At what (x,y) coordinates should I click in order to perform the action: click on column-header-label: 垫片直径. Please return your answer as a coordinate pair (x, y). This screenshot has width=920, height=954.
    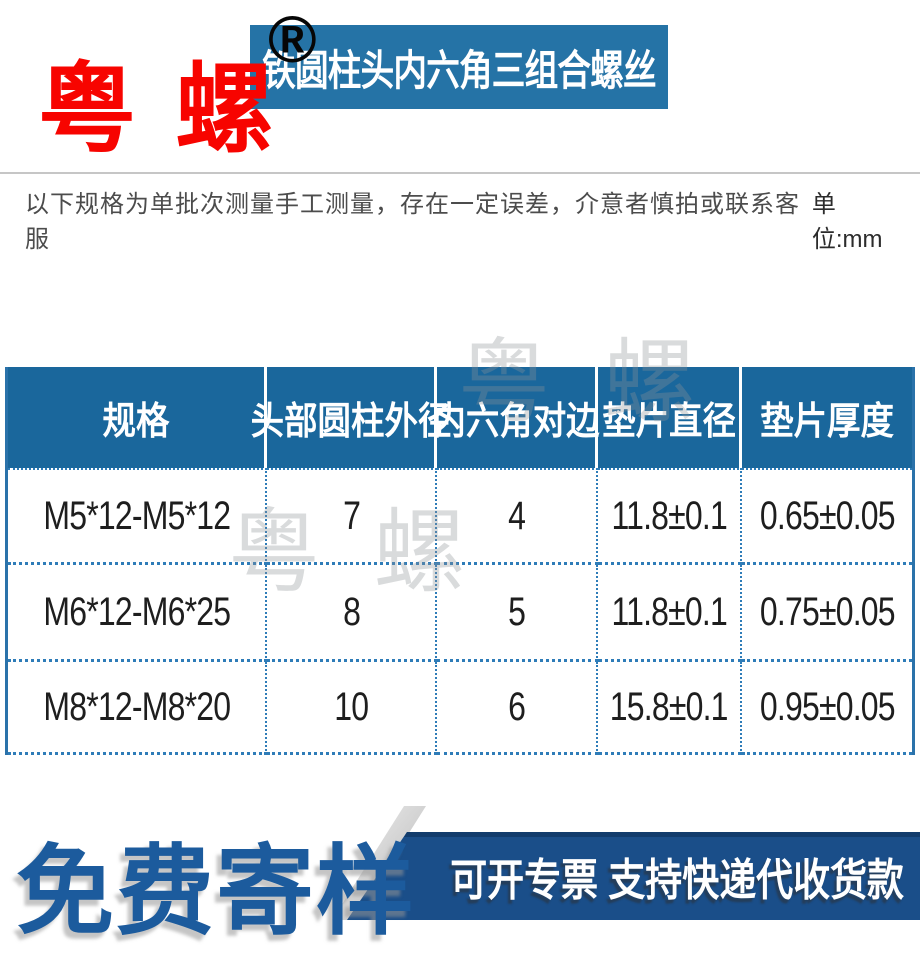
    Looking at the image, I should click on (668, 422).